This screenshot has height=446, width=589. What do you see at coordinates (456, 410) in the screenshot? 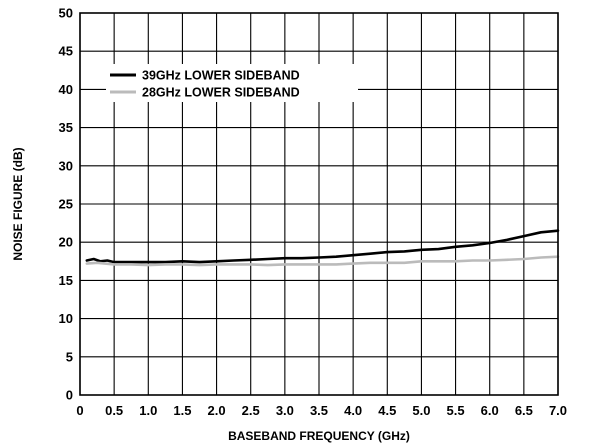
I see `x-tick-label: 5.5` at bounding box center [456, 410].